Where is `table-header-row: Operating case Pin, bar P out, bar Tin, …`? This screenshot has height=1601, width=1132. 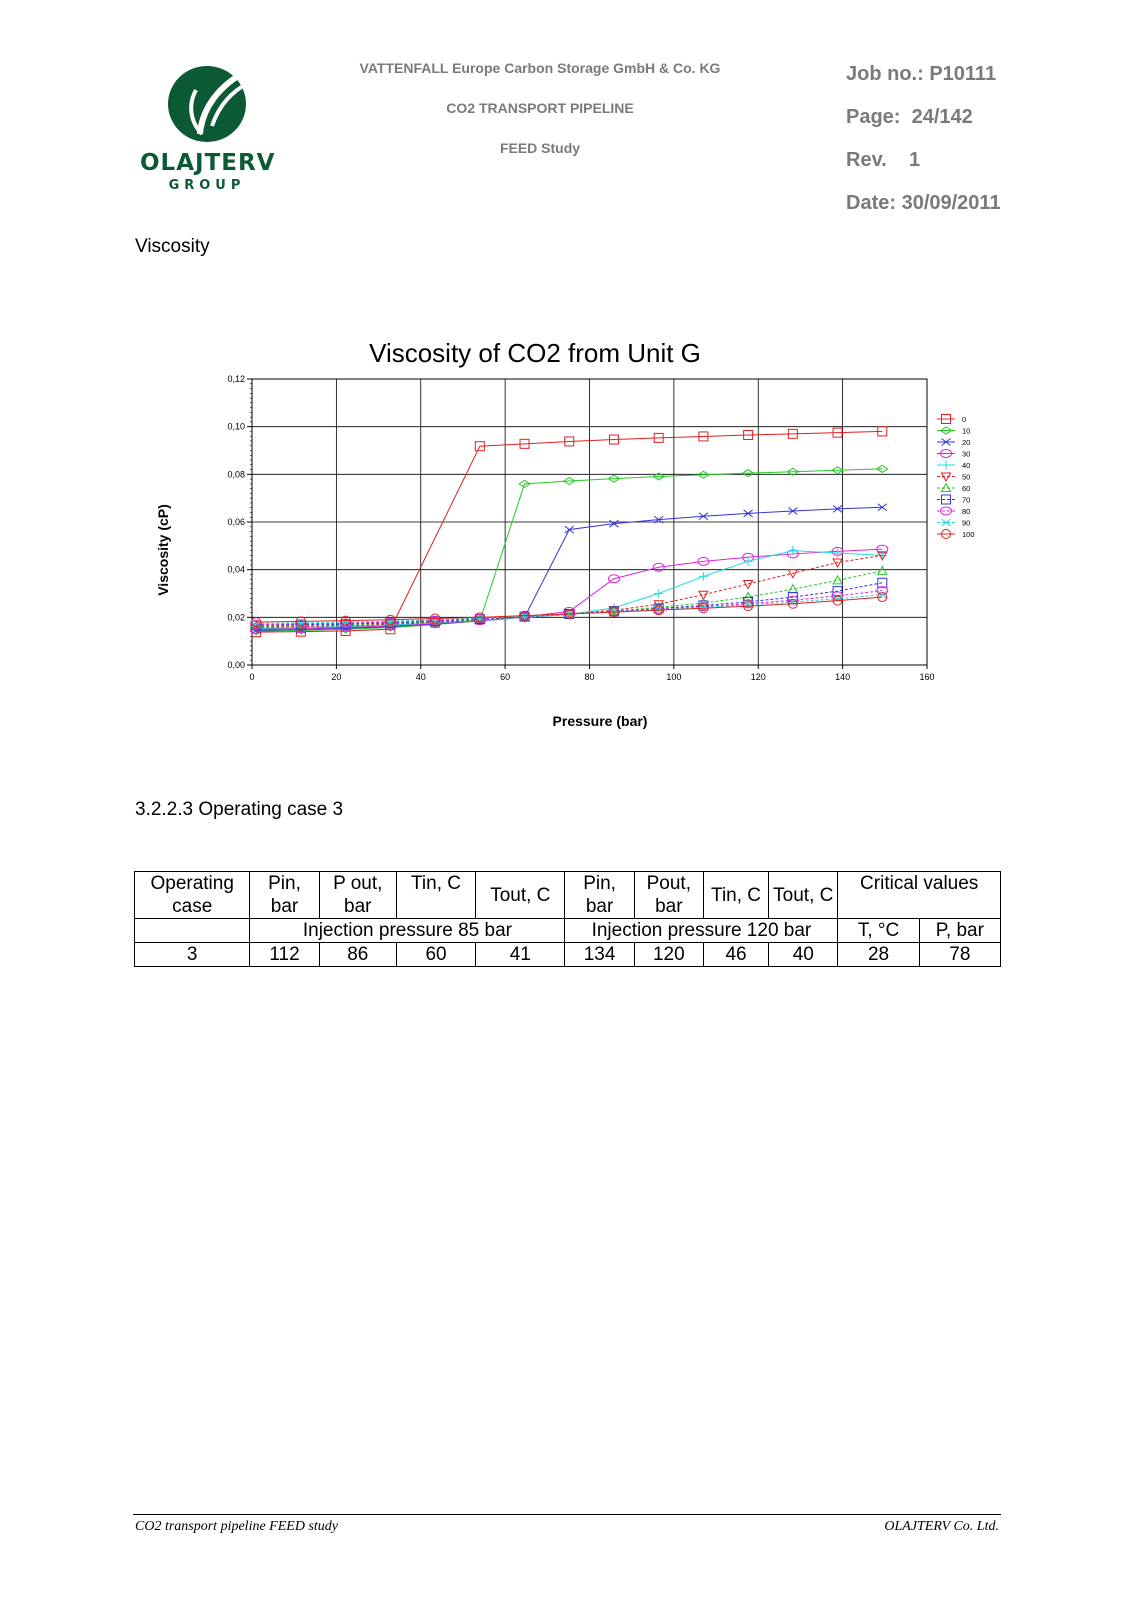
table-header-row: Operating case Pin, bar P out, bar Tin, … is located at coordinates (567, 895).